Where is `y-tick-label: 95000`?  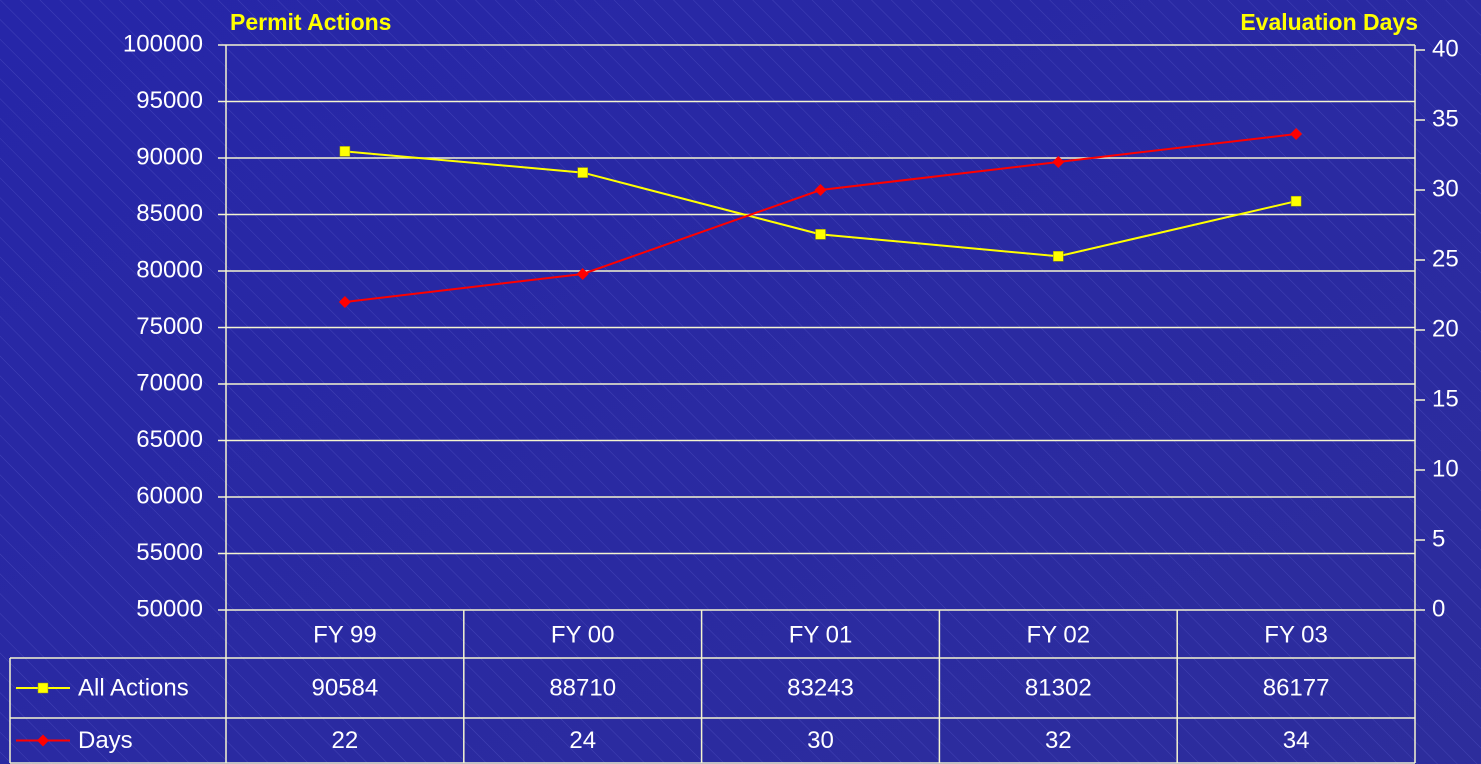
y-tick-label: 95000 is located at coordinates (169, 100).